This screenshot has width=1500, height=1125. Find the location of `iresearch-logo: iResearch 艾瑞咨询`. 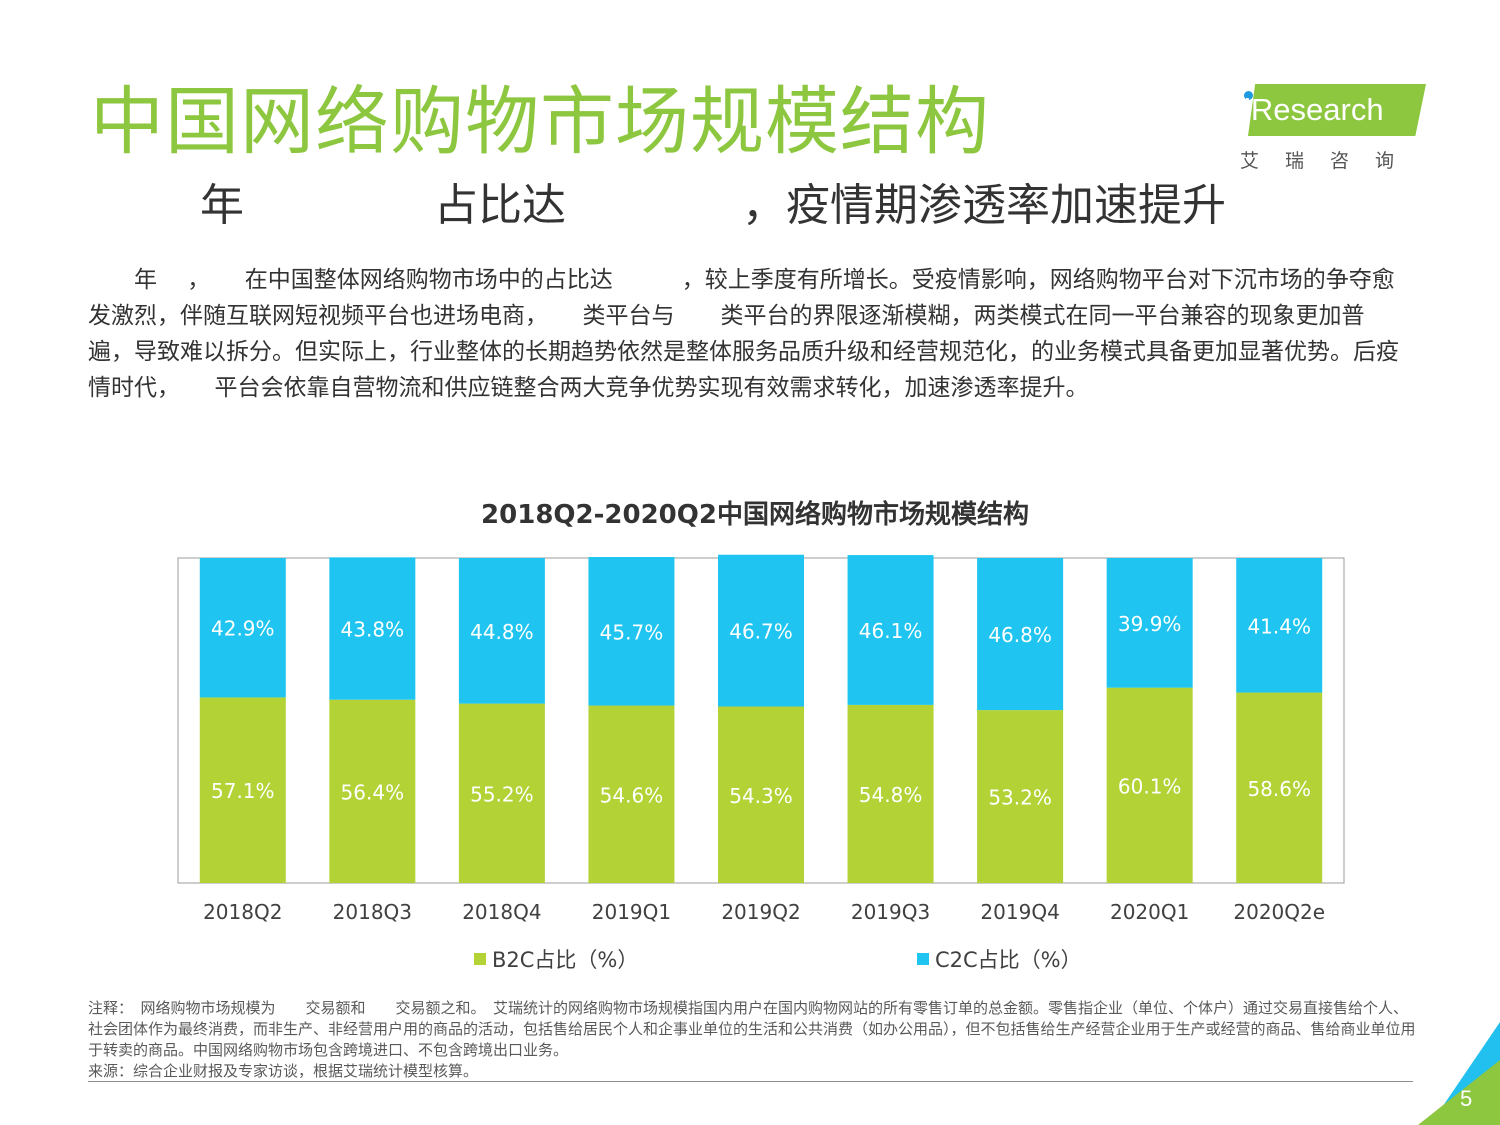

iresearch-logo: iResearch 艾瑞咨询 is located at coordinates (1333, 125).